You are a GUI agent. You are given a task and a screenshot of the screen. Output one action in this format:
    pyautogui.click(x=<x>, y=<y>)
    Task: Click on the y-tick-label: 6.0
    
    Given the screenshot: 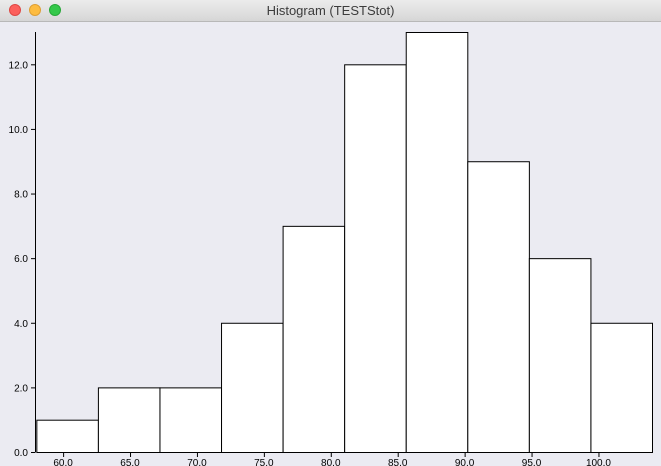 What is the action you would take?
    pyautogui.click(x=21, y=259)
    